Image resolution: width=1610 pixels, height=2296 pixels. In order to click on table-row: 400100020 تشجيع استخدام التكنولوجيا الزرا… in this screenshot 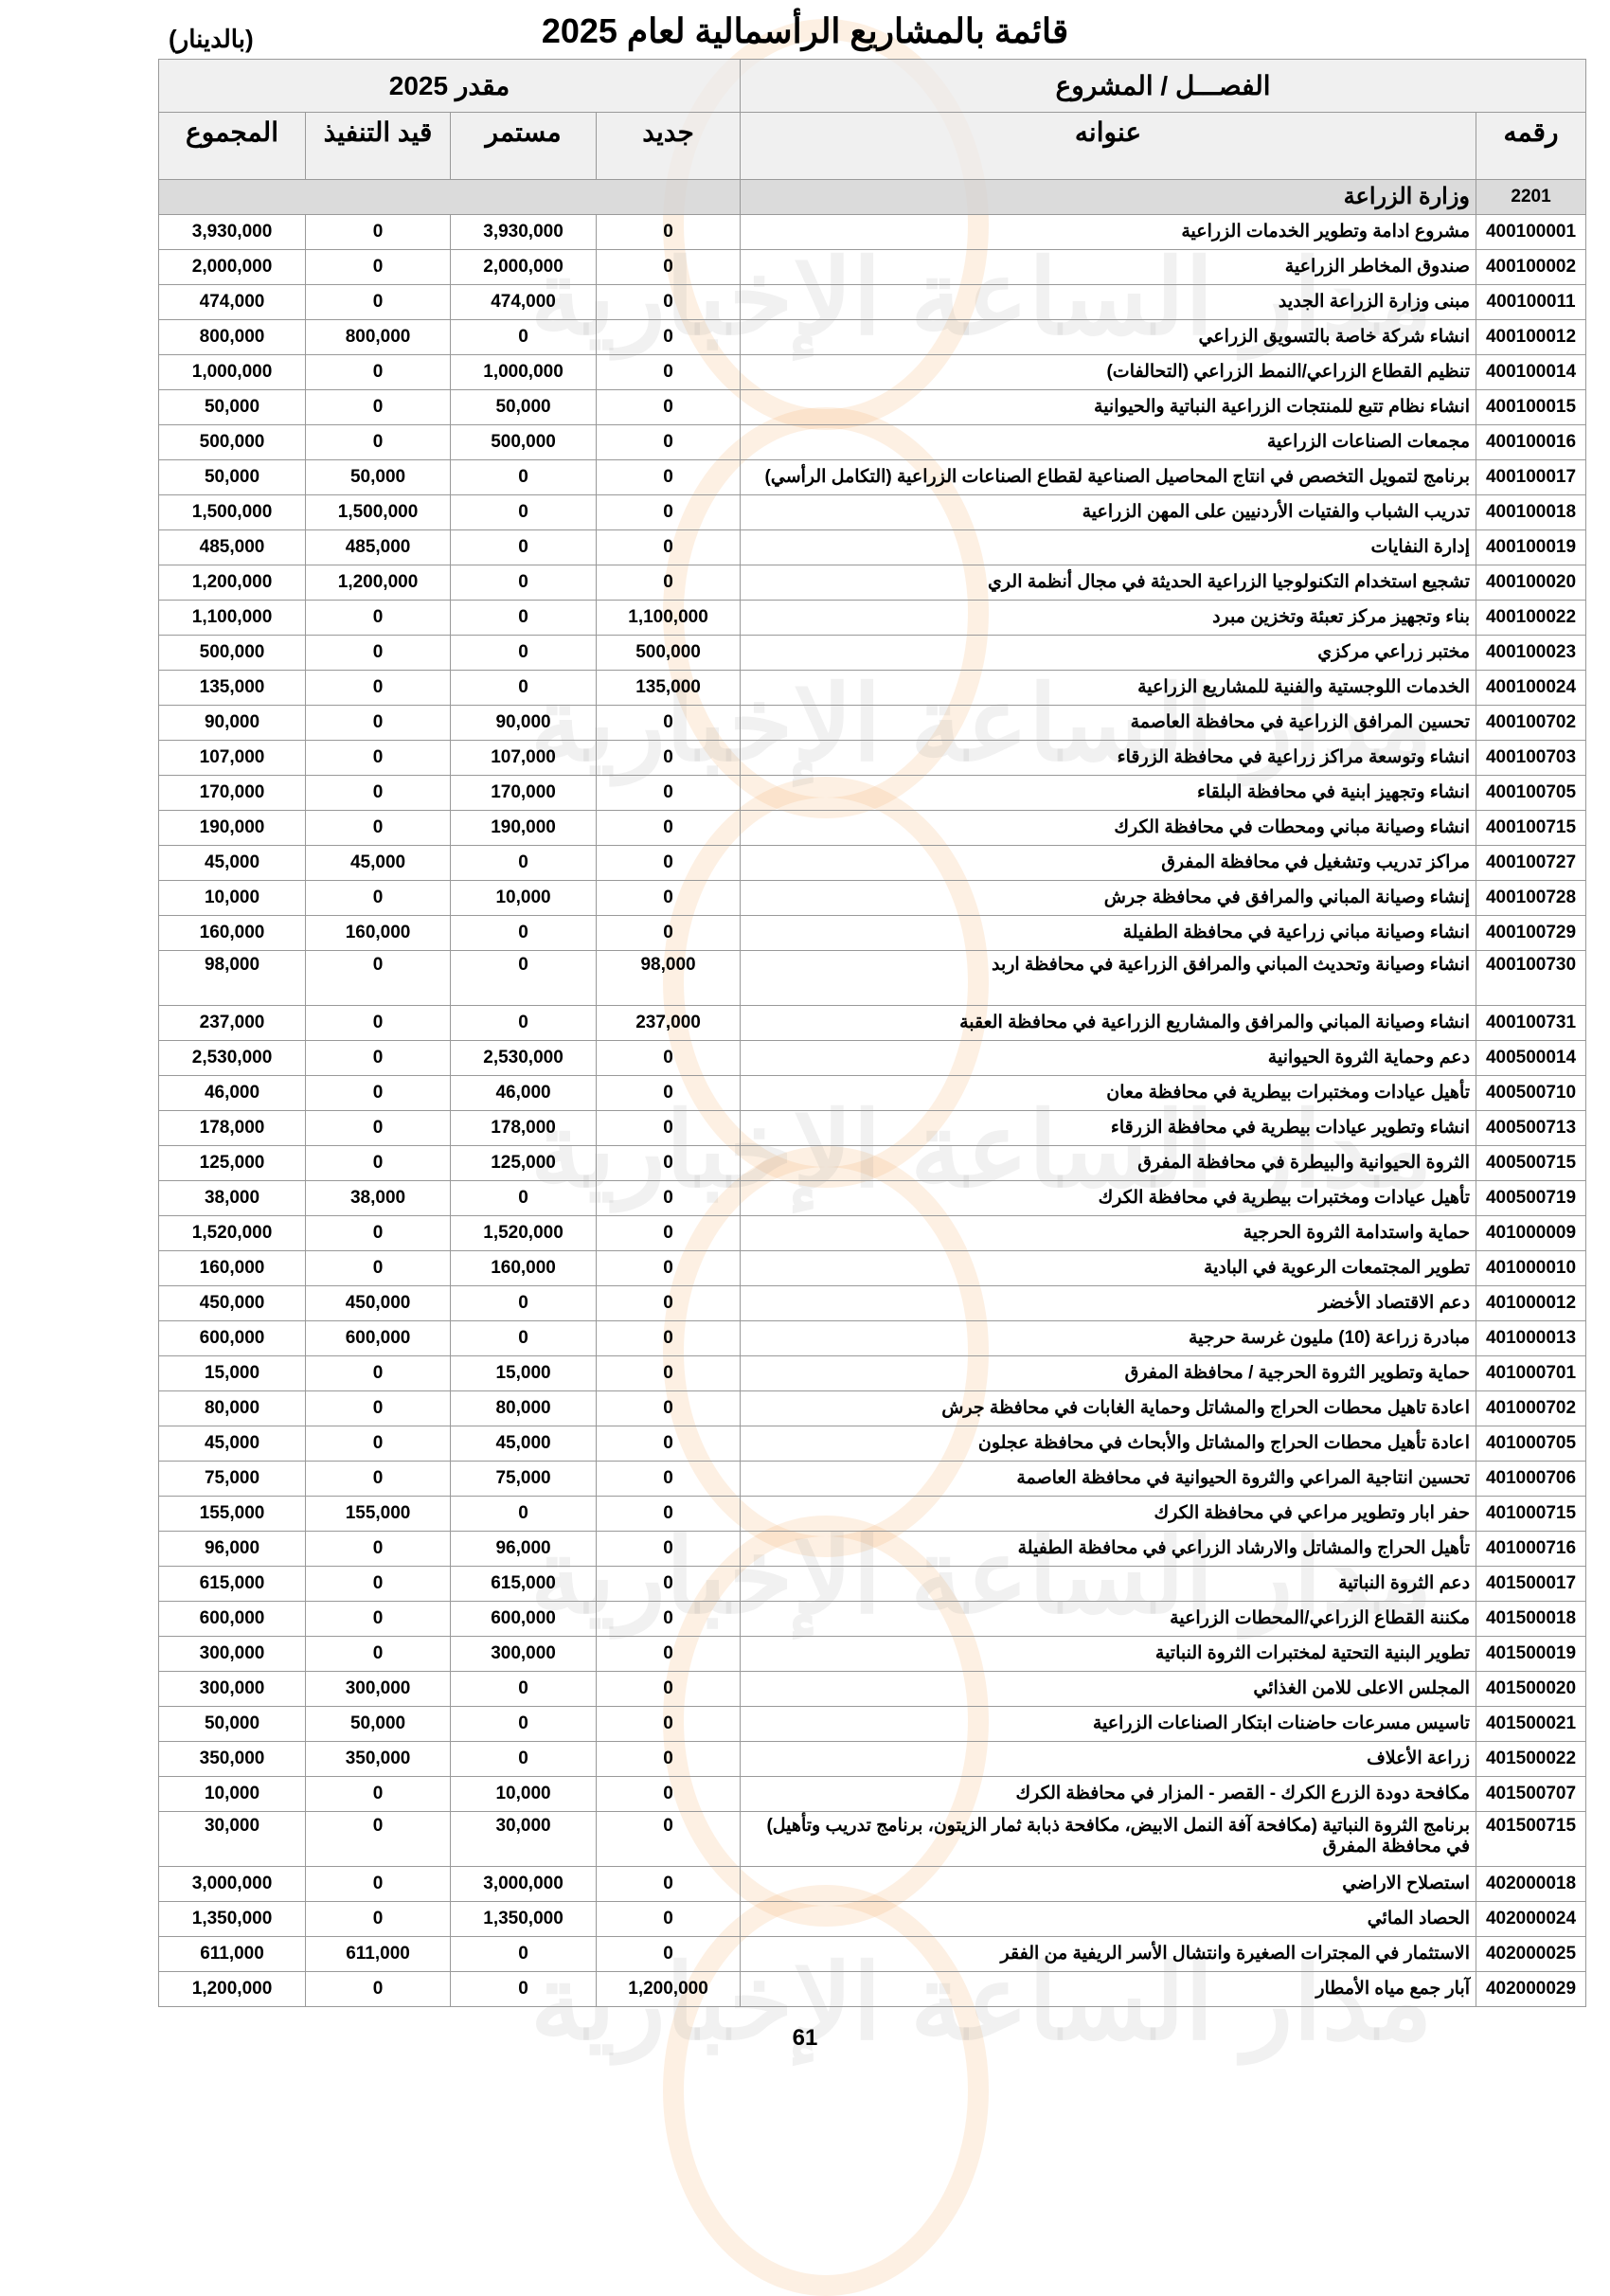, I will do `click(872, 583)`.